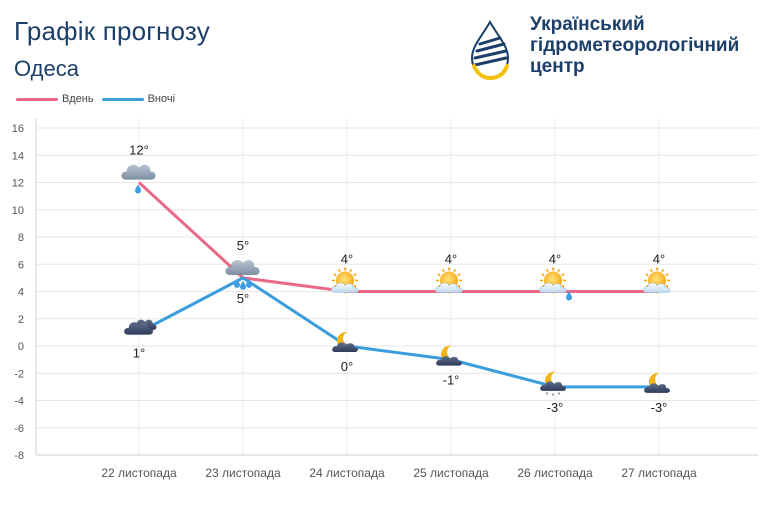  I want to click on org-line-3: центр, so click(557, 66).